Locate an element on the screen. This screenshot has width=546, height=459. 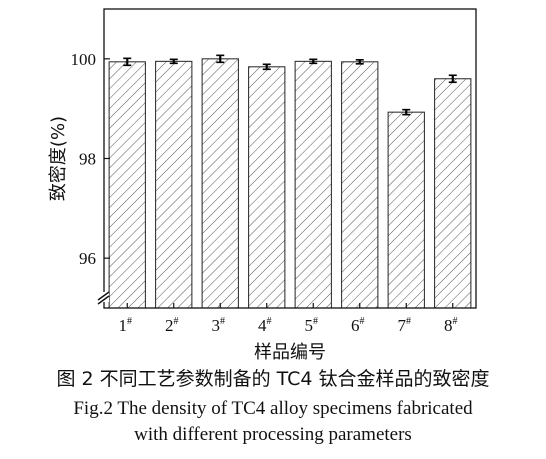
axis-break-mark is located at coordinates (103, 298).